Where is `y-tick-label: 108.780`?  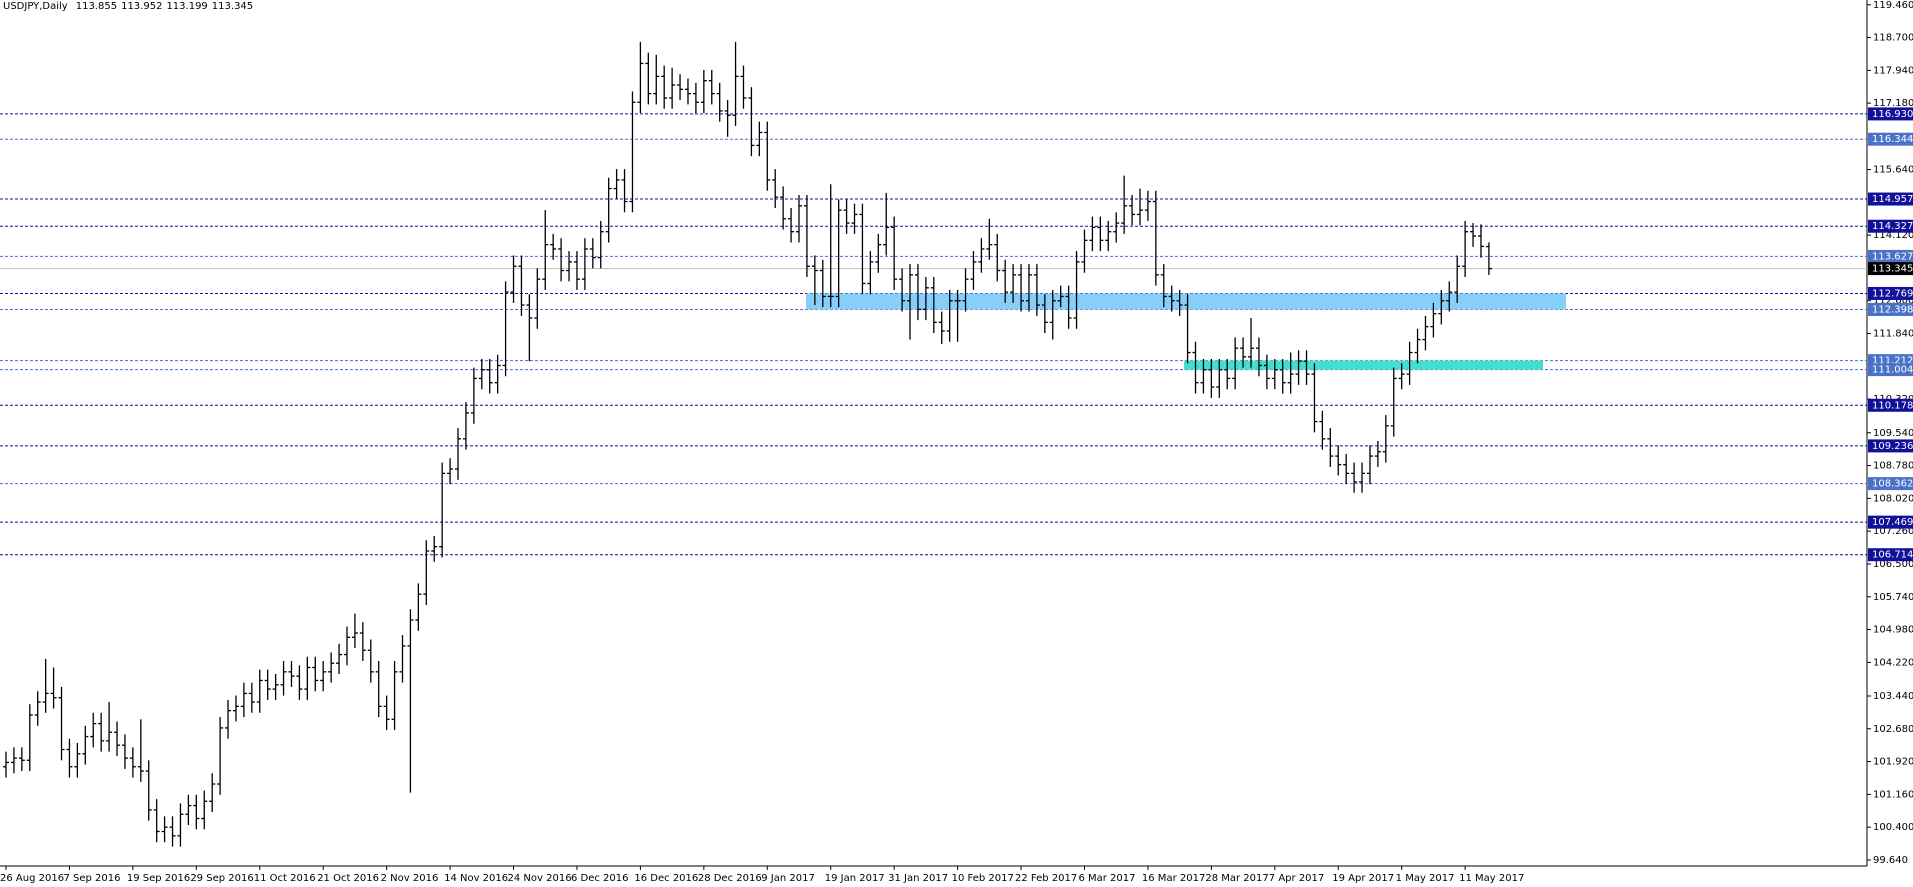 y-tick-label: 108.780 is located at coordinates (1893, 466).